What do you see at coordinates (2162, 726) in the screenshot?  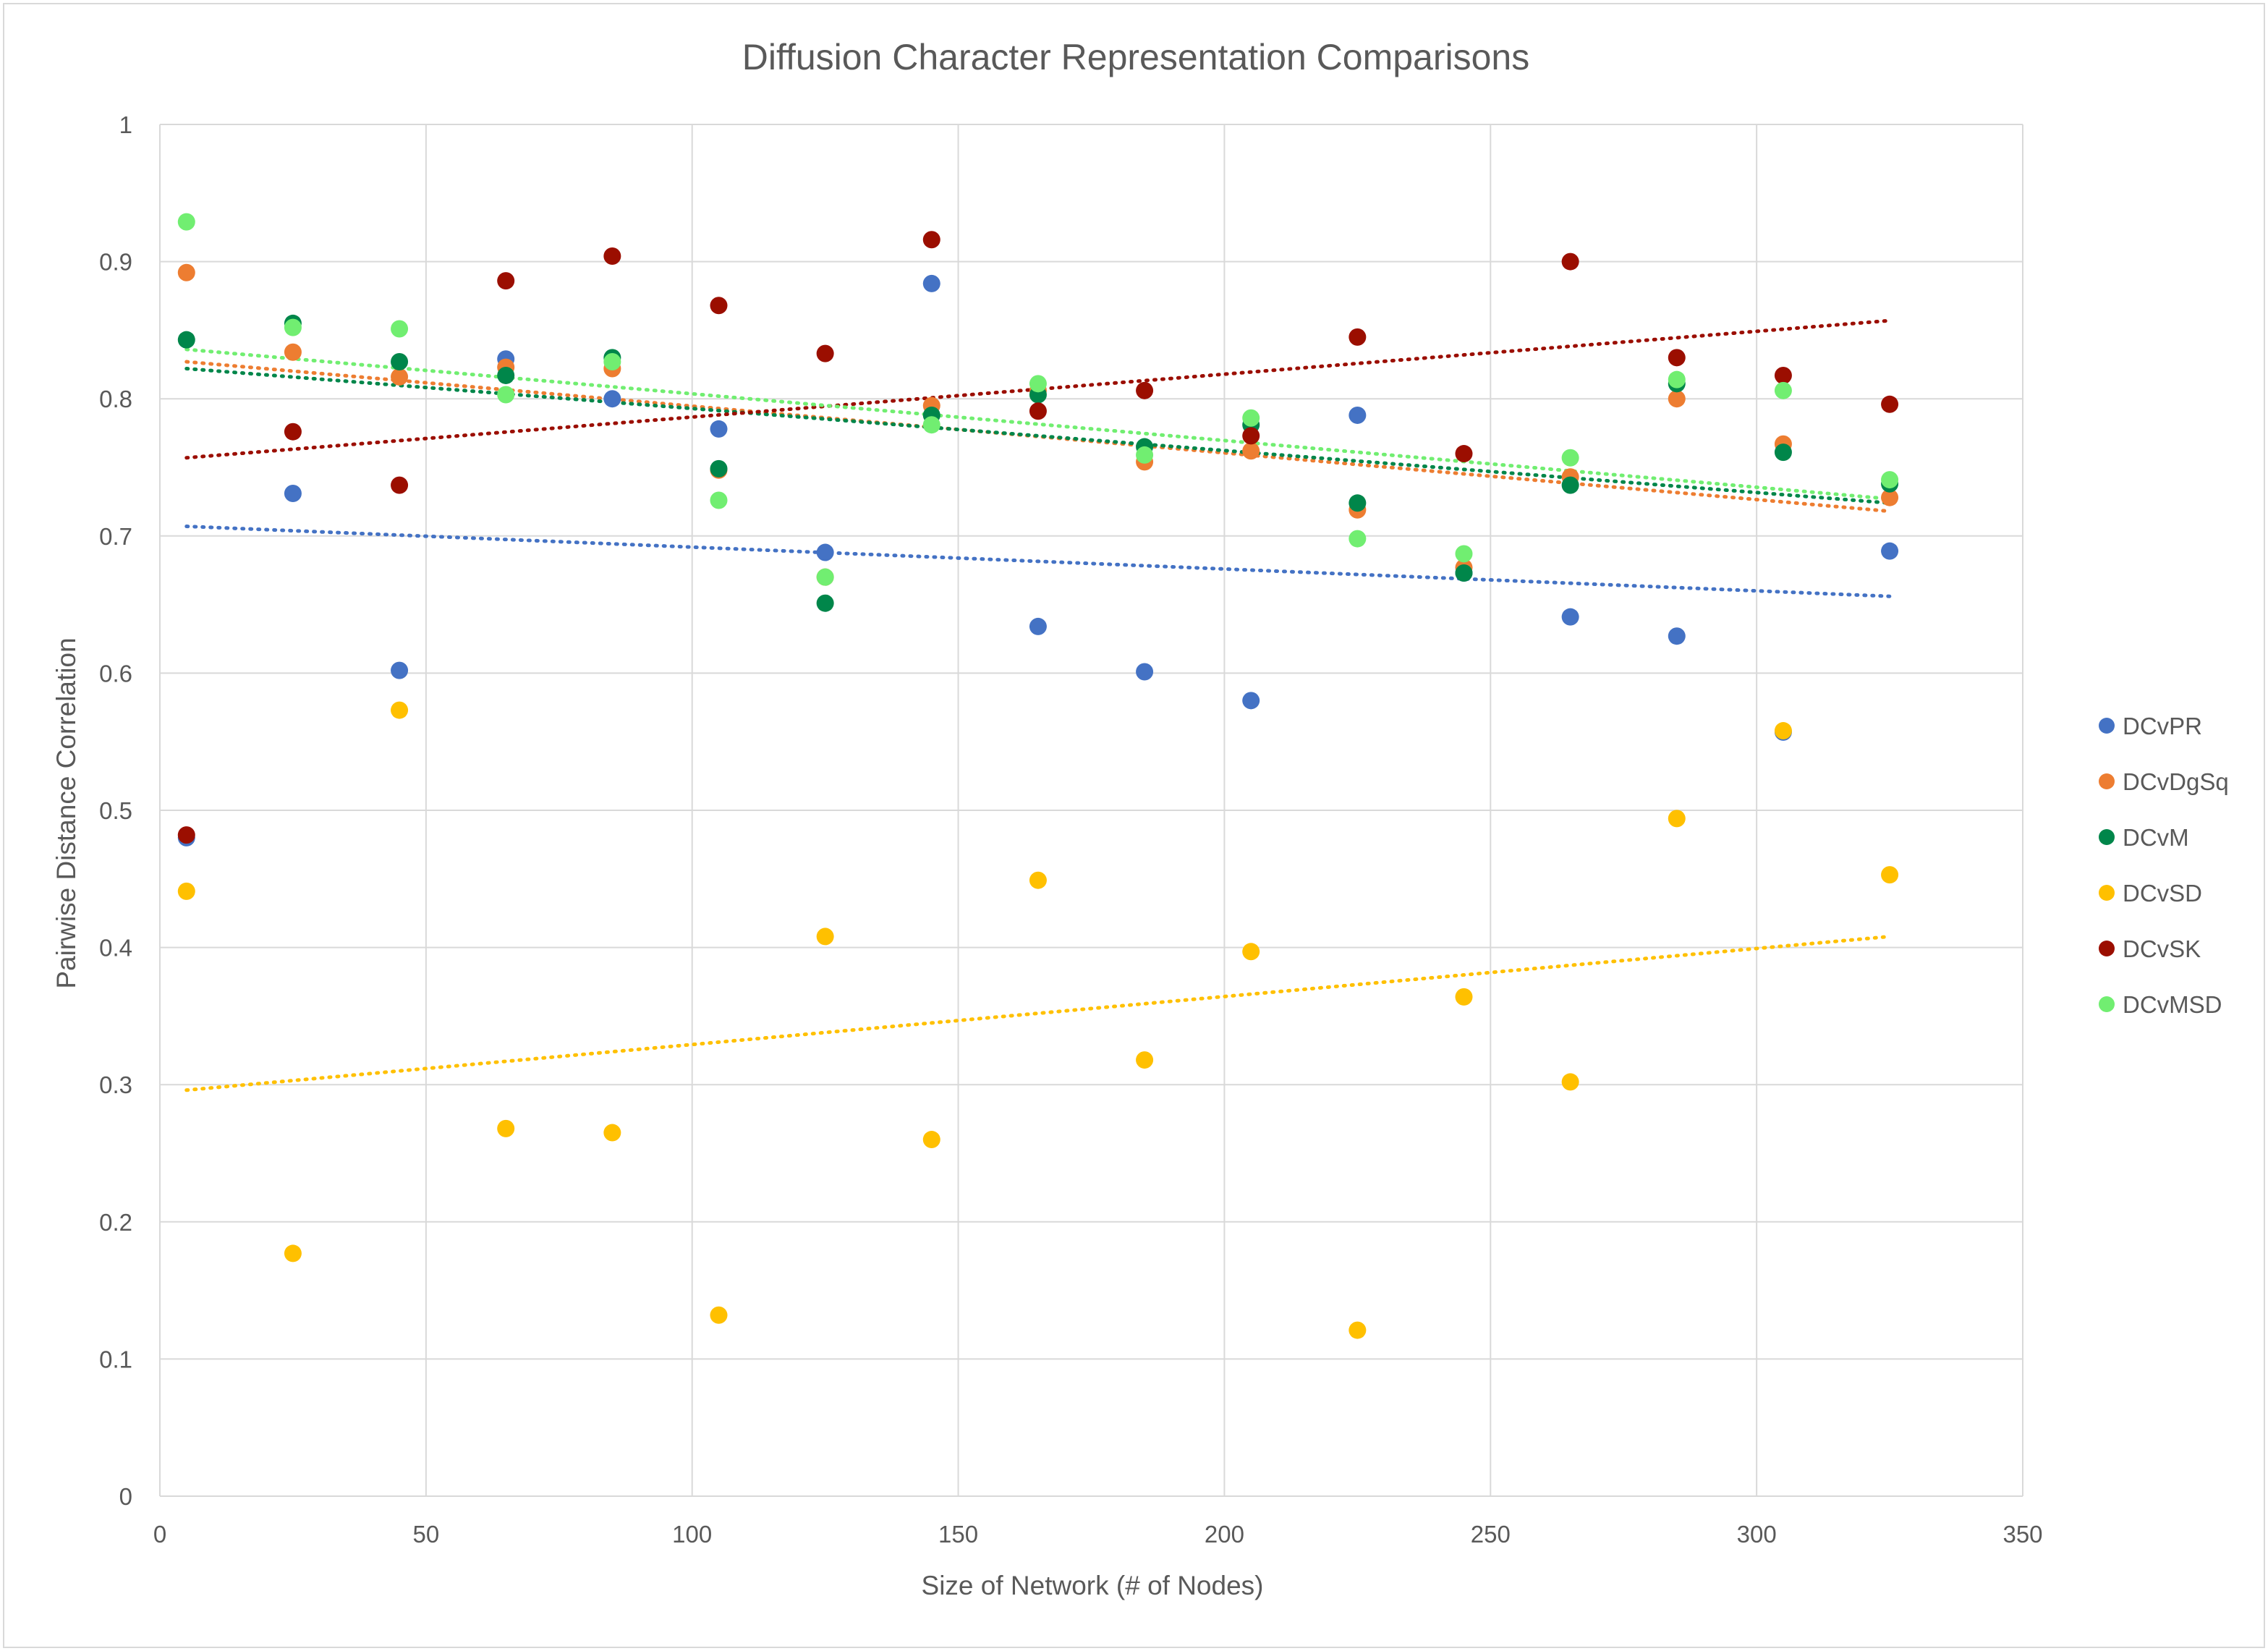 I see `legend-label-dcvpr: DCvPR` at bounding box center [2162, 726].